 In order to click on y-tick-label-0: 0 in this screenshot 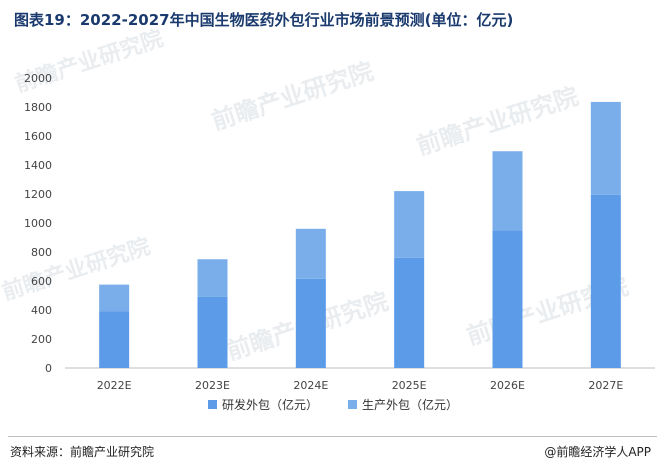, I will do `click(48, 368)`.